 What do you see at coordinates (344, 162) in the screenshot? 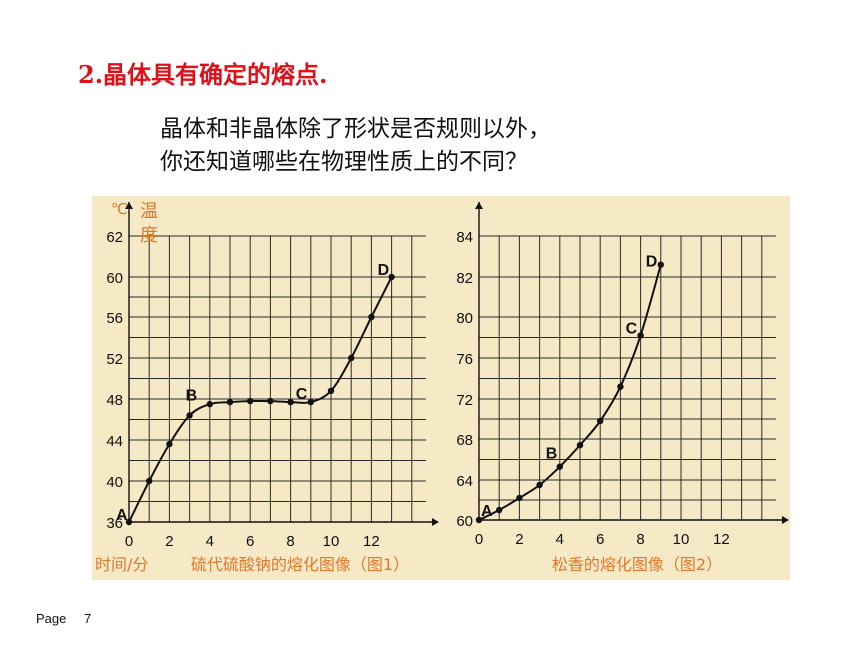
I see `question-line-2: 你还知道哪些在物理性质上的不同？` at bounding box center [344, 162].